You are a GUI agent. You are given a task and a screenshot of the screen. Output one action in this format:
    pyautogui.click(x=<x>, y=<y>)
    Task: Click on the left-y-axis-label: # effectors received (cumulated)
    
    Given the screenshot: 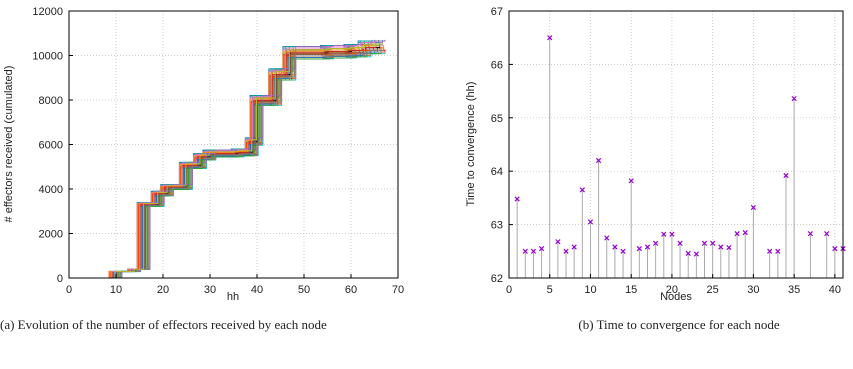 What is the action you would take?
    pyautogui.click(x=9, y=144)
    